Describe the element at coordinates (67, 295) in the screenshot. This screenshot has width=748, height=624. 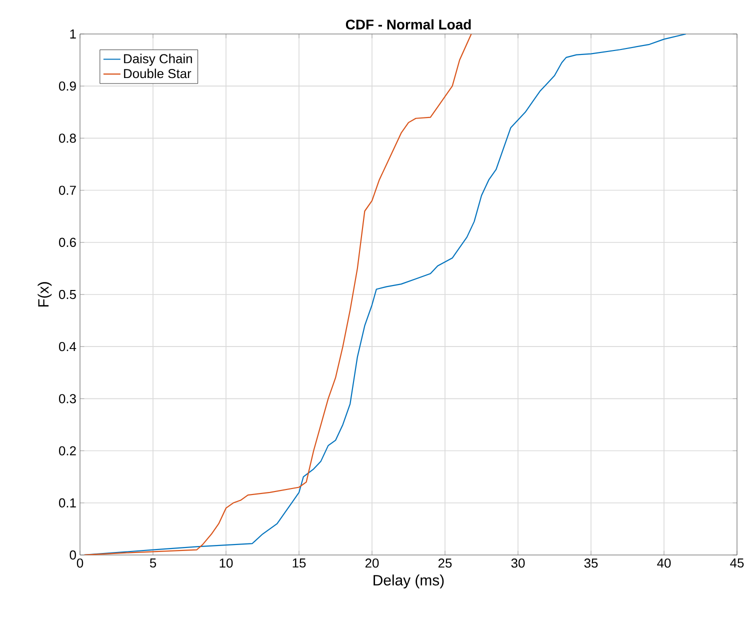
I see `y-tick-label: 0.5` at that location.